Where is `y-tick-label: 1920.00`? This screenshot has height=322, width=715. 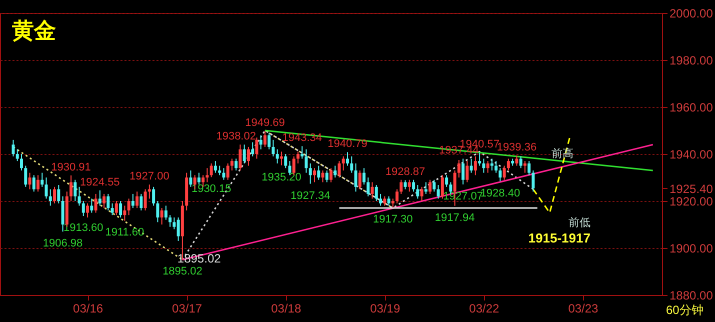
y-tick-label: 1920.00 is located at coordinates (692, 201).